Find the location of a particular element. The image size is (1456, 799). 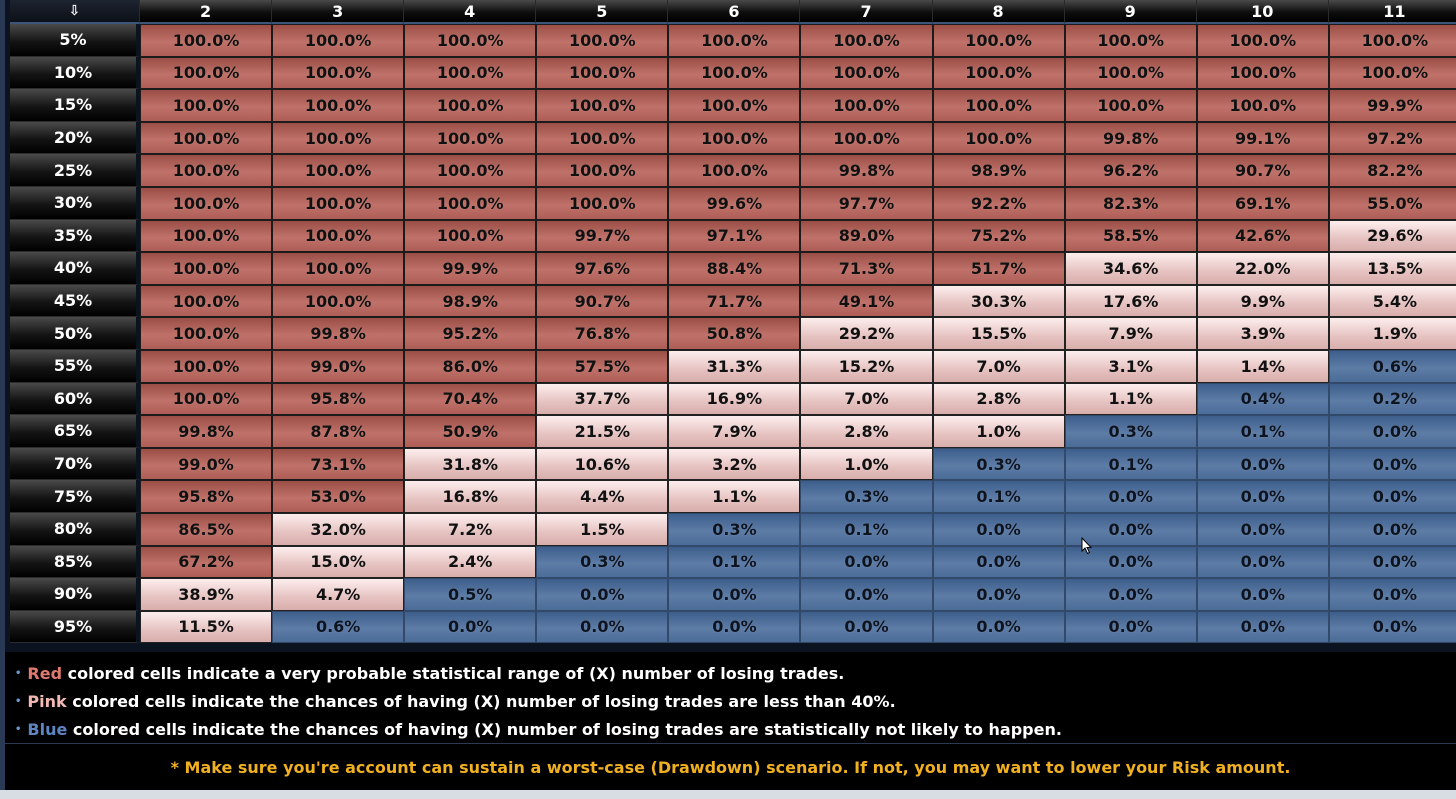

probability-cell: 86.0% is located at coordinates (470, 366).